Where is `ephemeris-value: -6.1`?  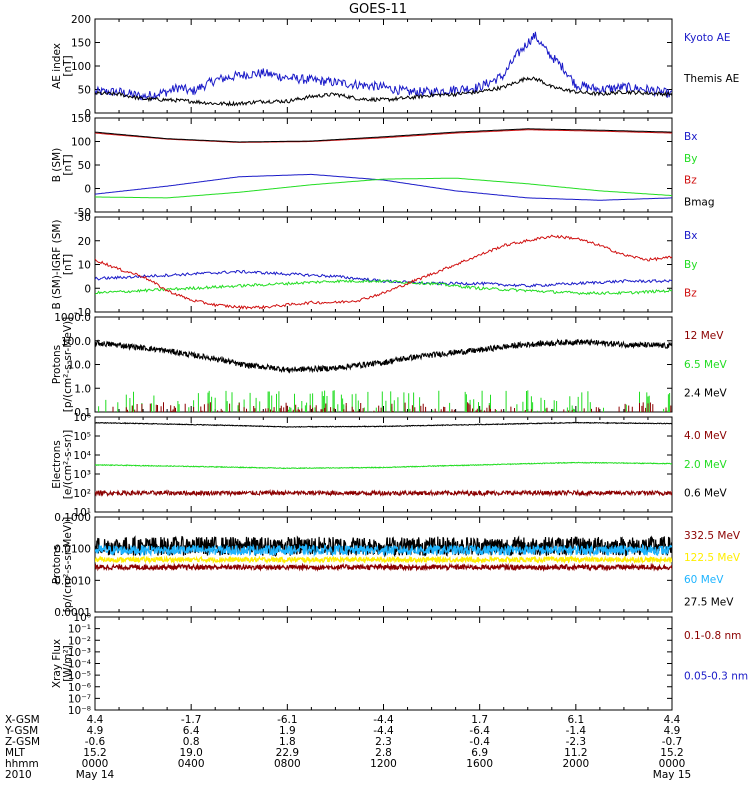 ephemeris-value: -6.1 is located at coordinates (287, 720).